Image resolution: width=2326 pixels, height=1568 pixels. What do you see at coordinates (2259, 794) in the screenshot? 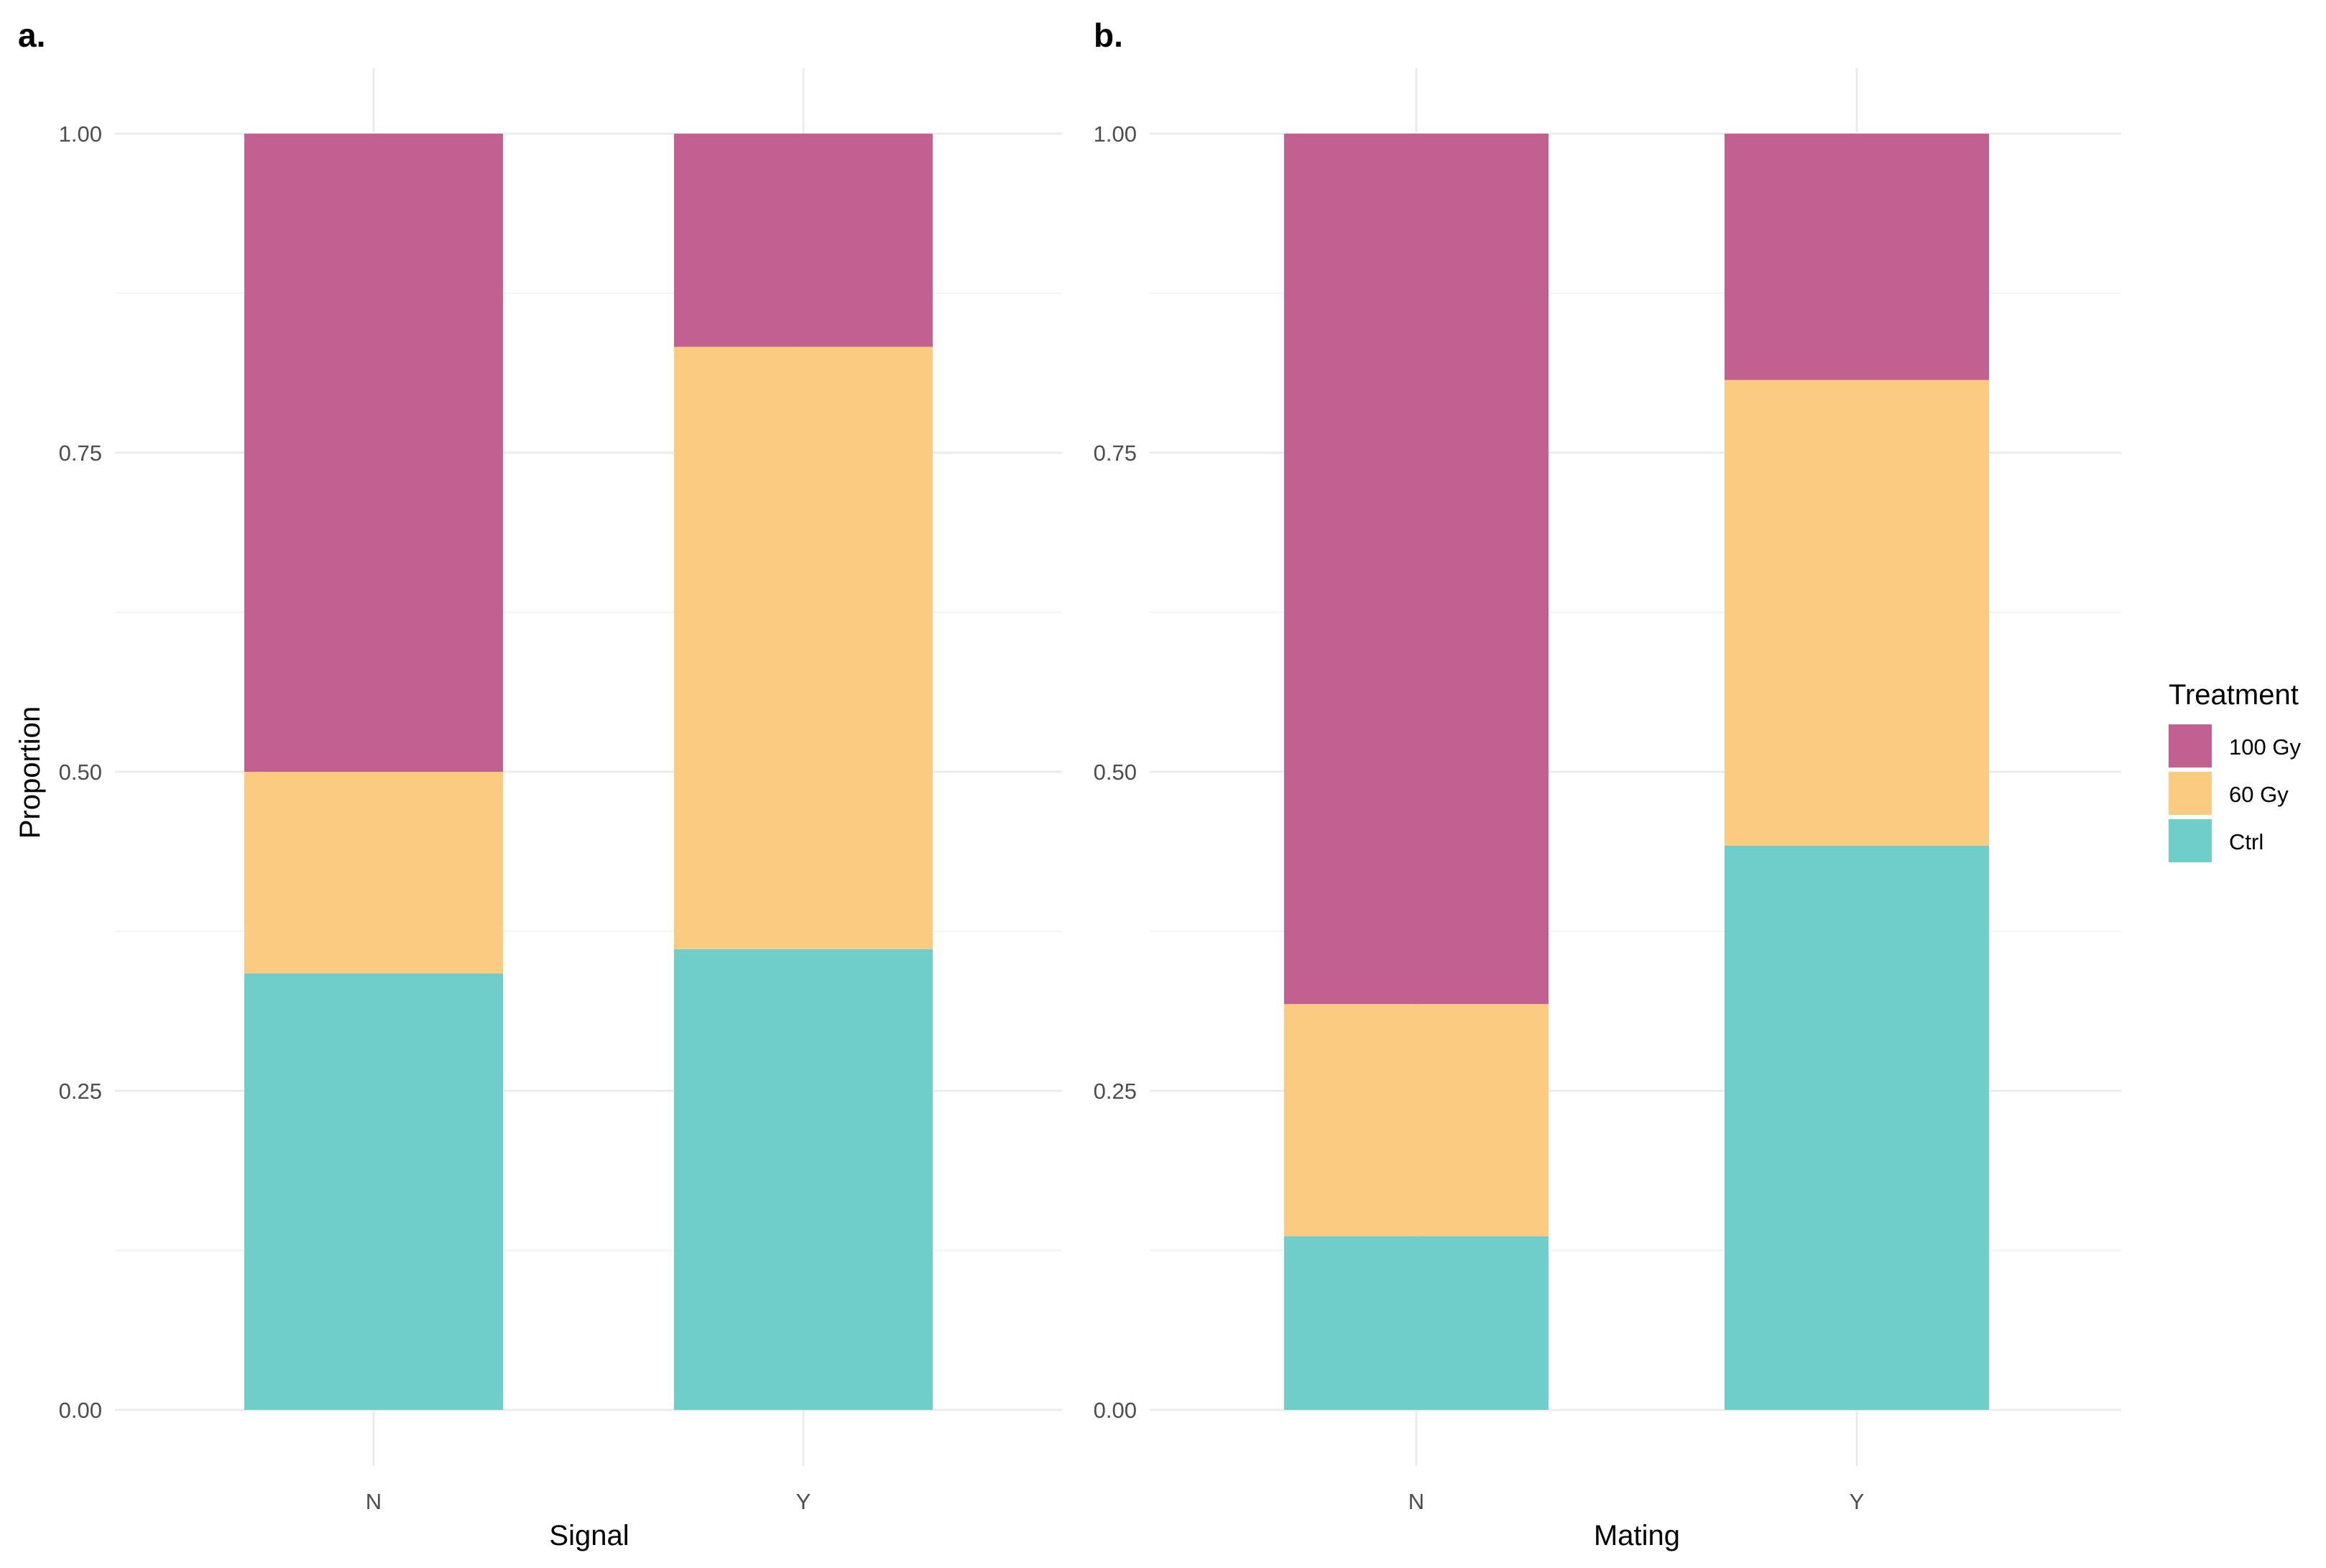
I see `legend-label: 60 Gy` at bounding box center [2259, 794].